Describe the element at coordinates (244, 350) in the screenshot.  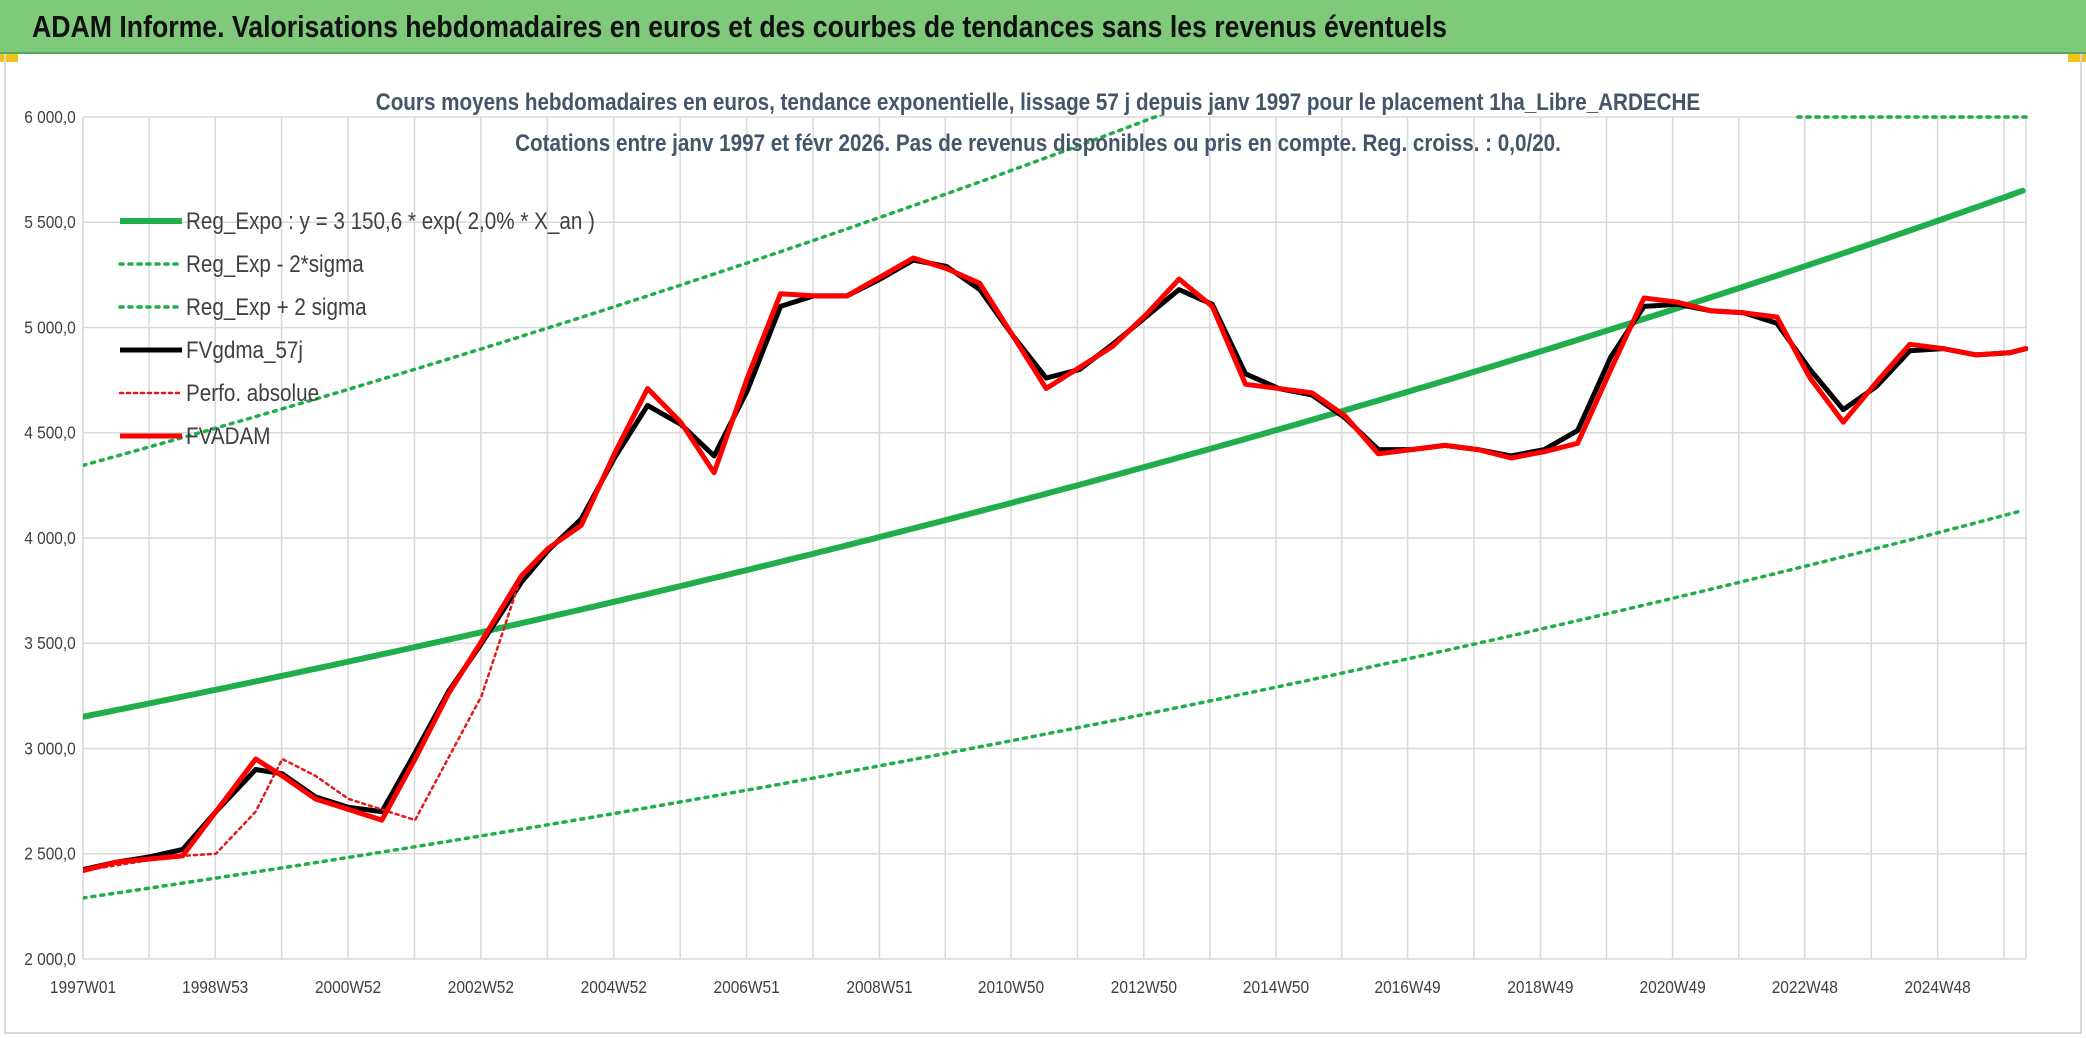
I see `legend-label: FVgdma_57j` at that location.